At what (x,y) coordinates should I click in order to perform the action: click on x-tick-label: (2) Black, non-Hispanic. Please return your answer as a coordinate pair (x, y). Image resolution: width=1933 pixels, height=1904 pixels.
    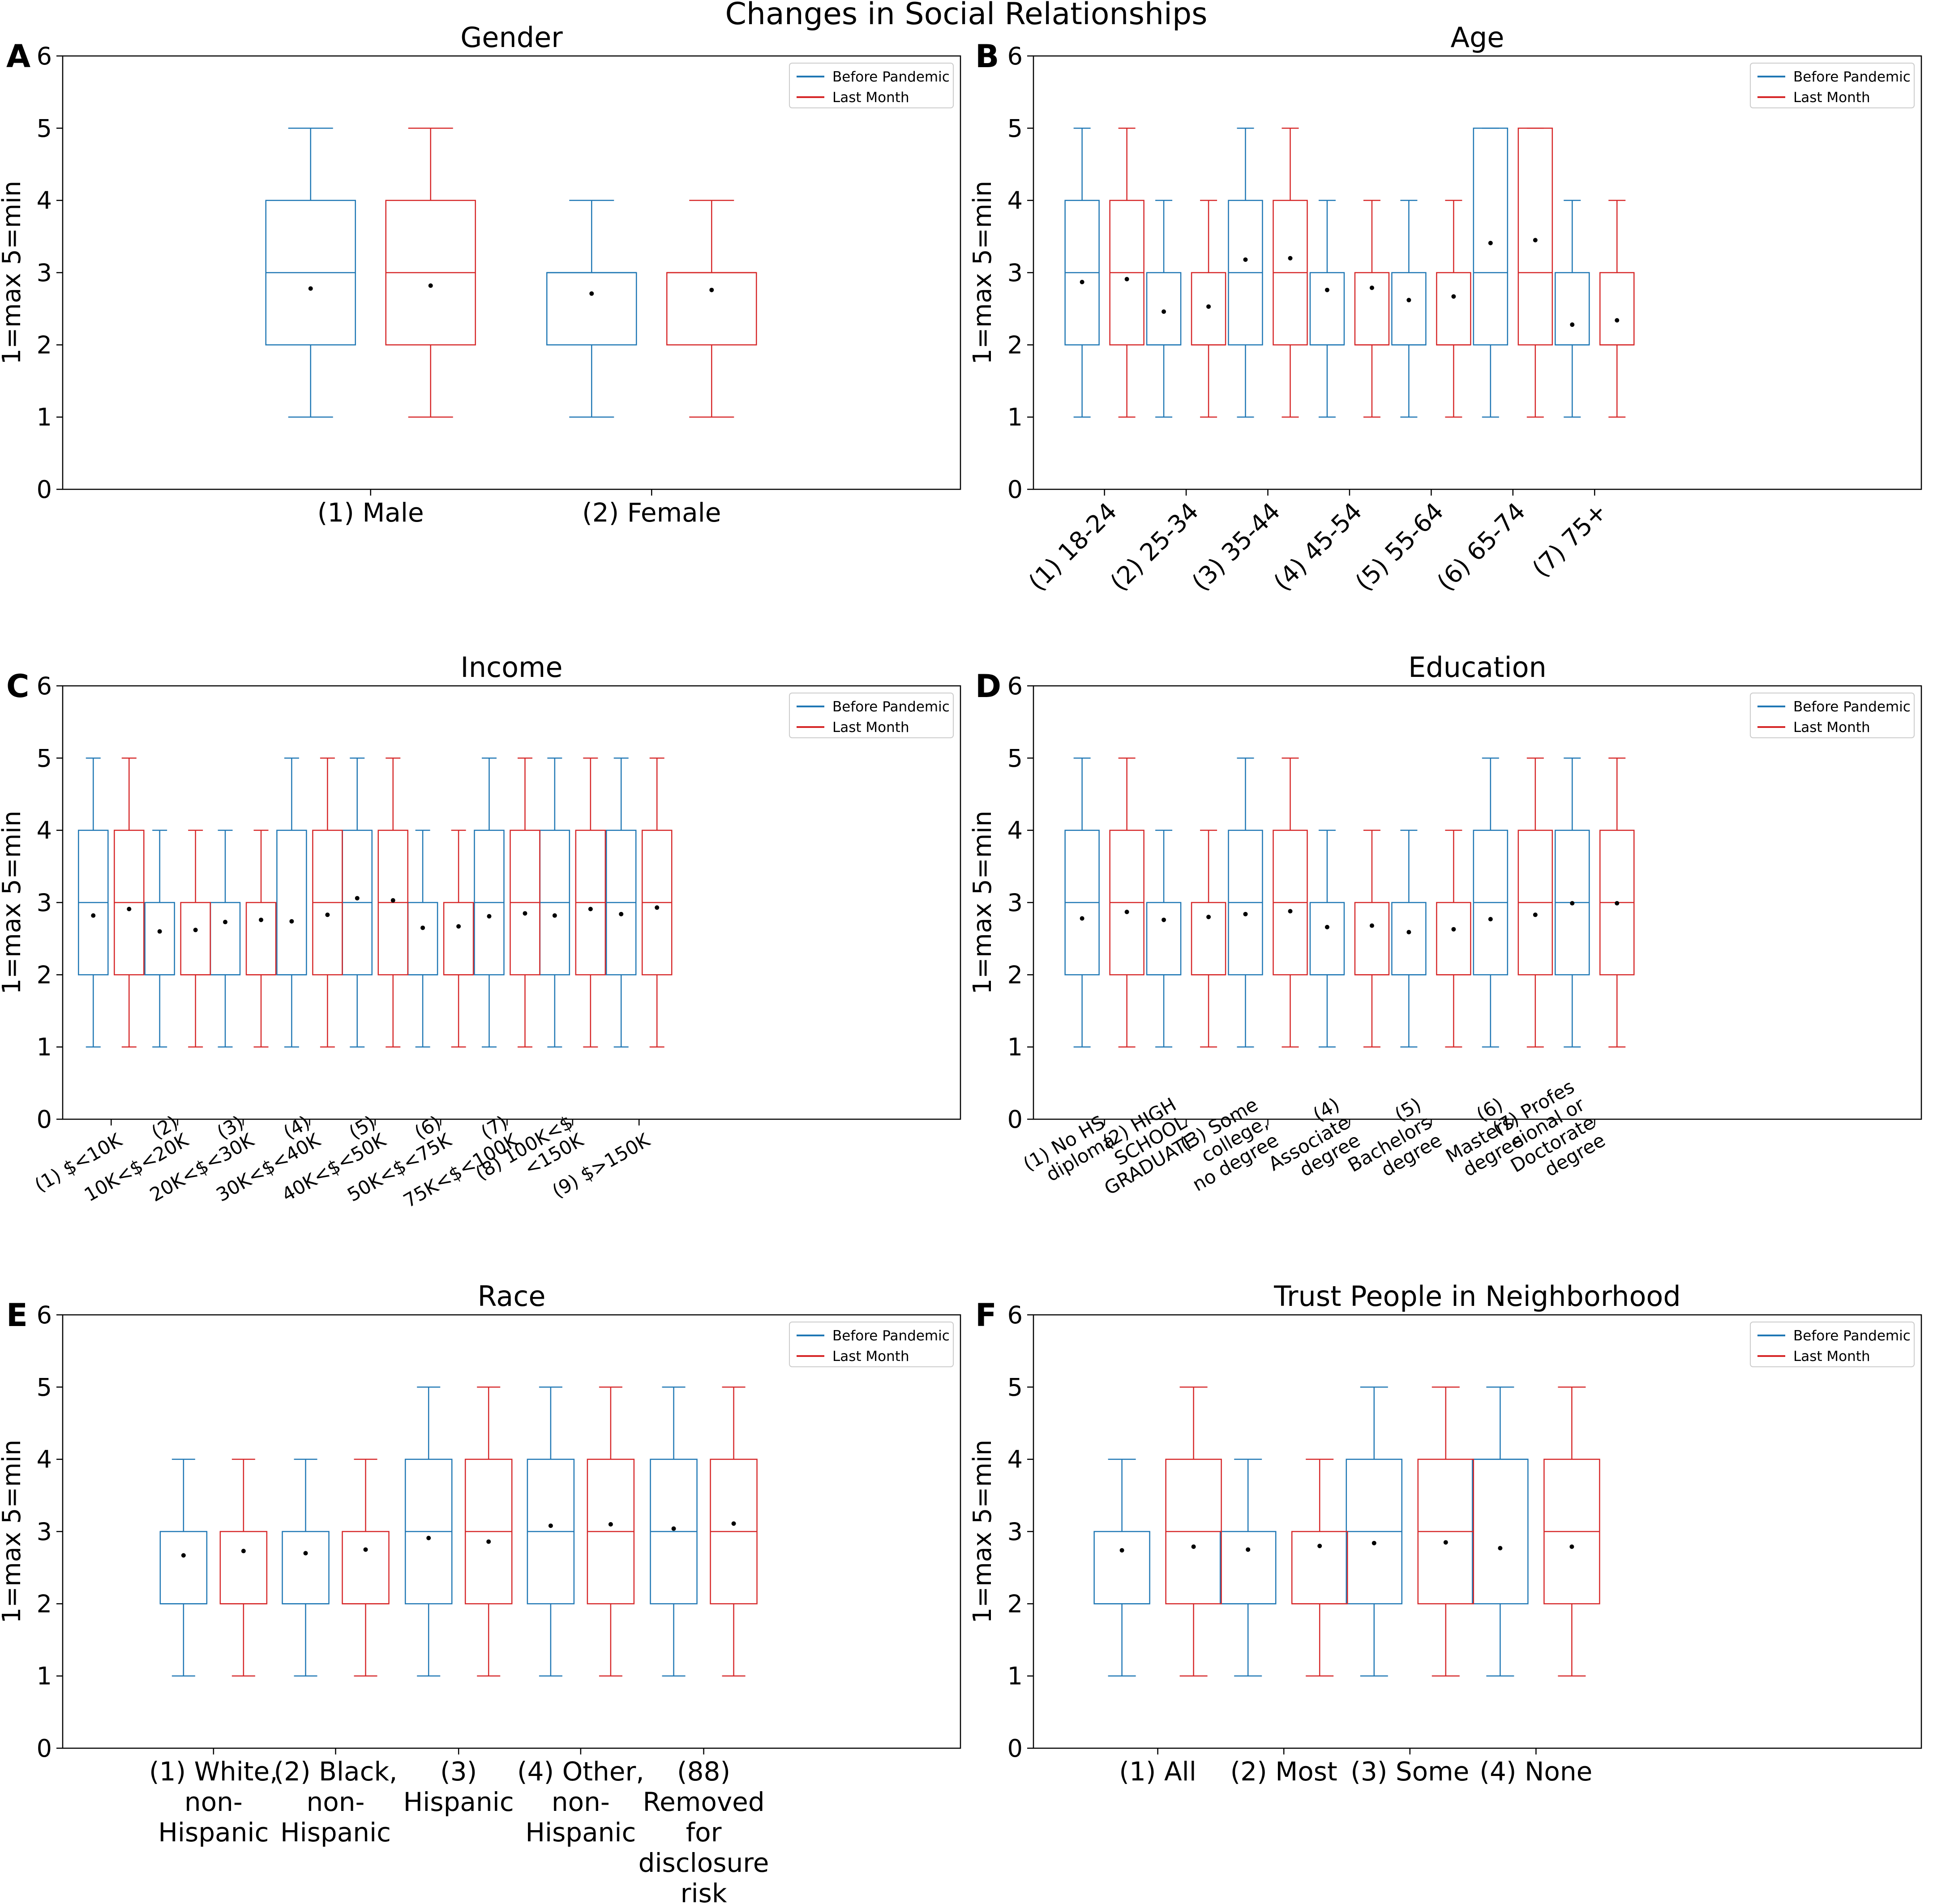
    Looking at the image, I should click on (336, 1802).